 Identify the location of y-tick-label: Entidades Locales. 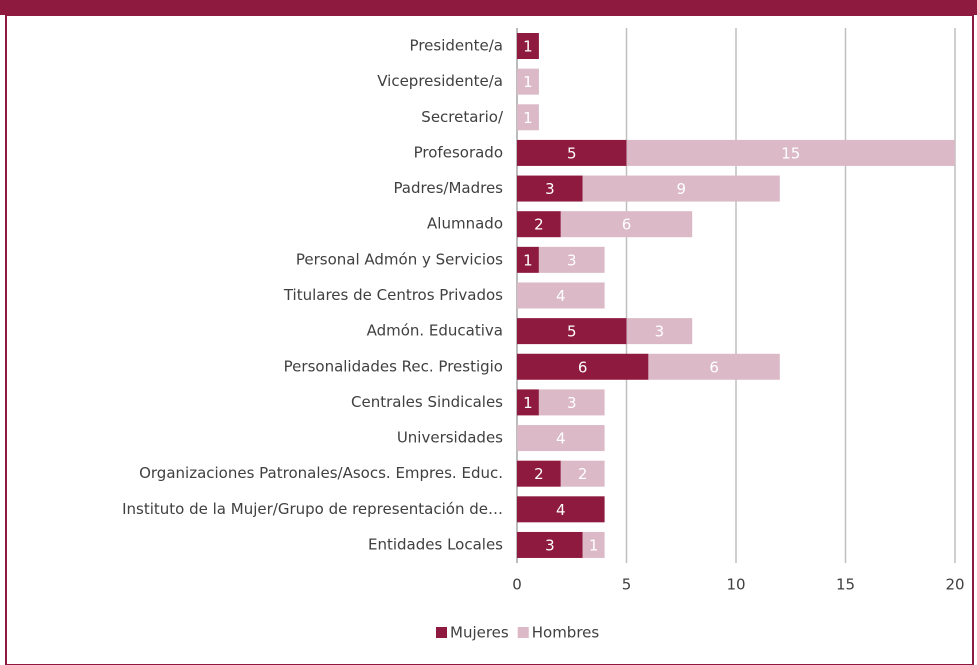
(435, 544).